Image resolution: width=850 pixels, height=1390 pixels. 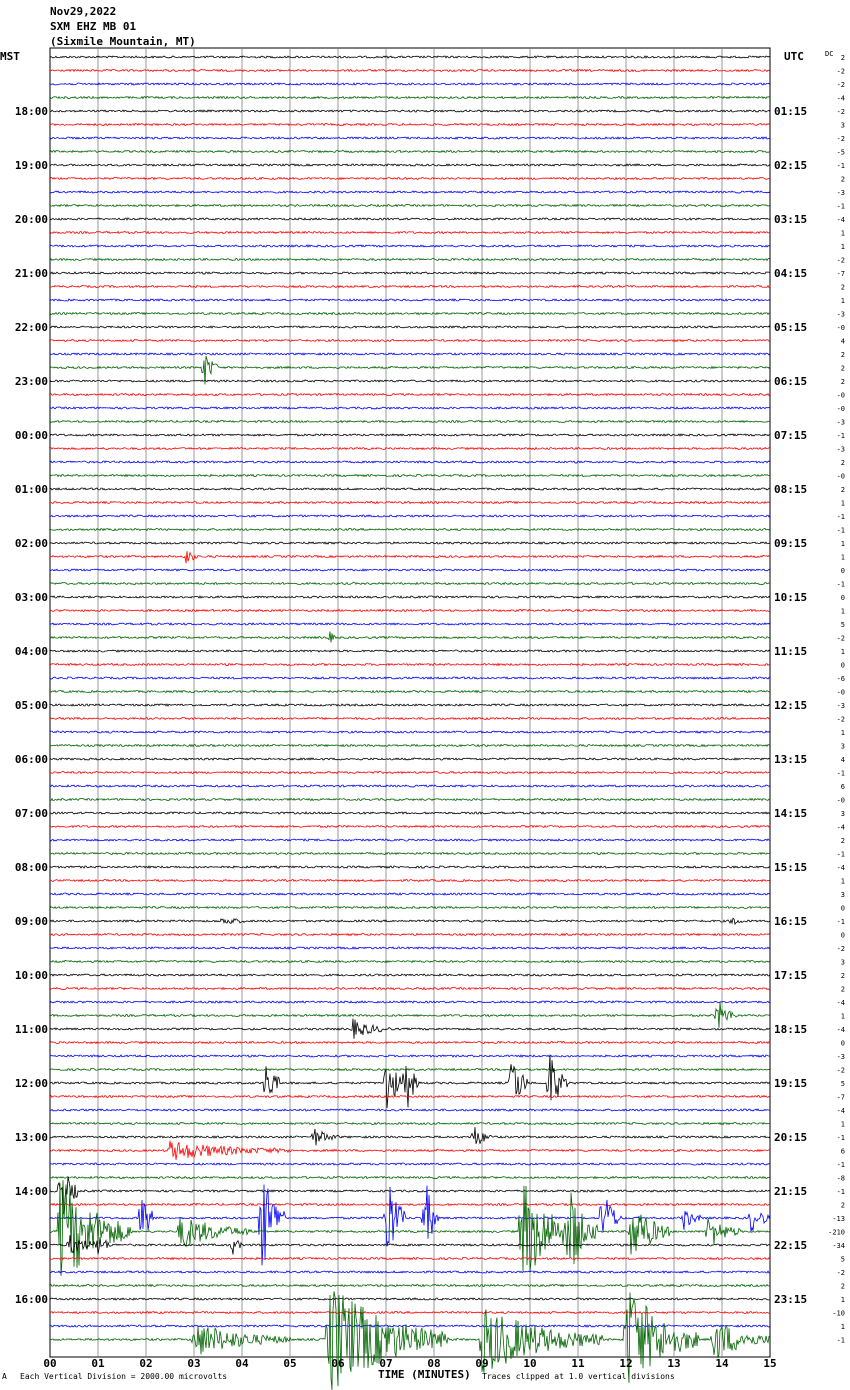 I want to click on mst-hour-label: 08:00, so click(x=31, y=867).